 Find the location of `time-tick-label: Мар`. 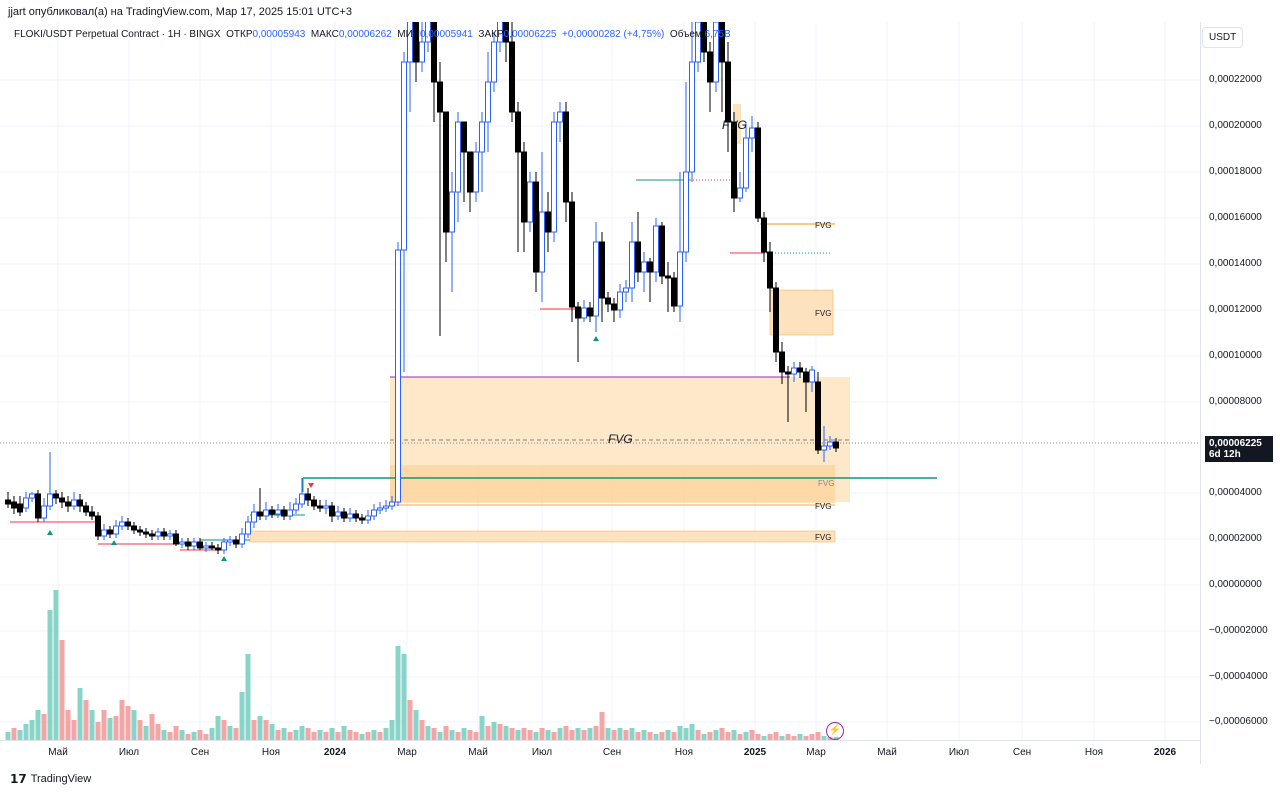

time-tick-label: Мар is located at coordinates (816, 752).